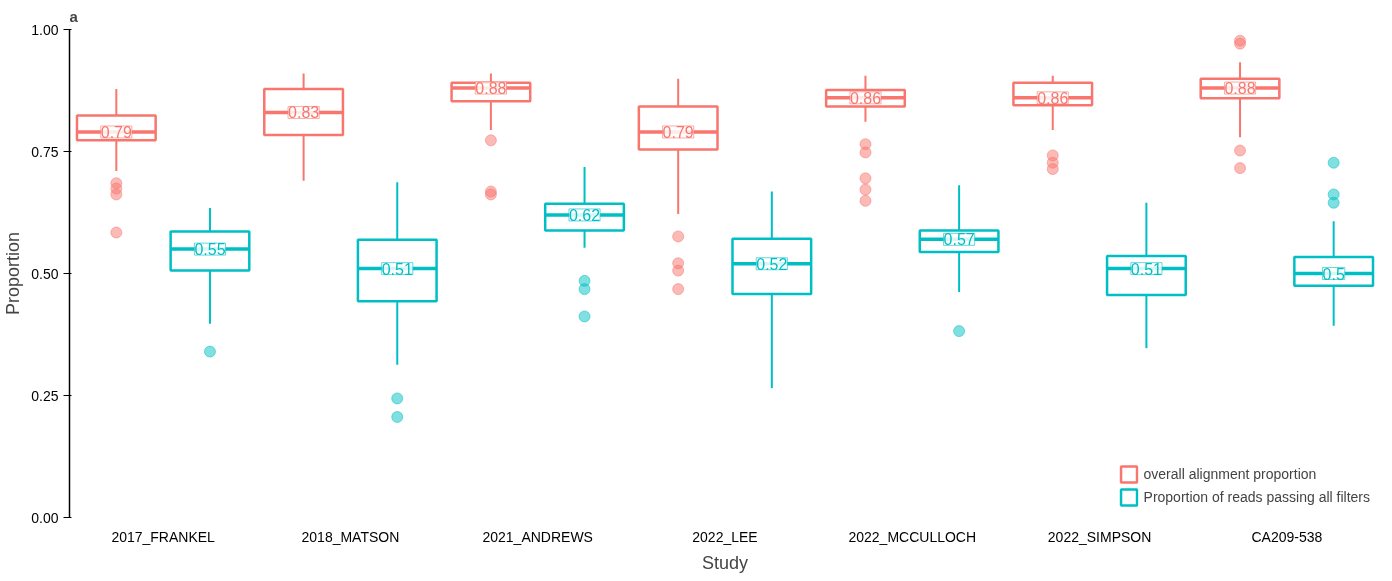  Describe the element at coordinates (1099, 536) in the screenshot. I see `x-tick-label: 2022_SIMPSON` at that location.